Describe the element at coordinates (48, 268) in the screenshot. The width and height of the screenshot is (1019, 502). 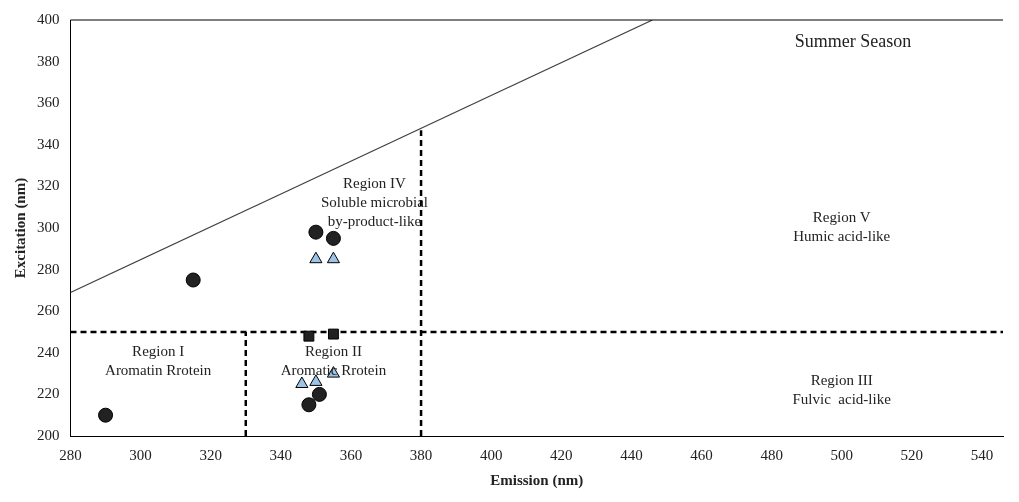
I see `y-tick-label: 280` at that location.